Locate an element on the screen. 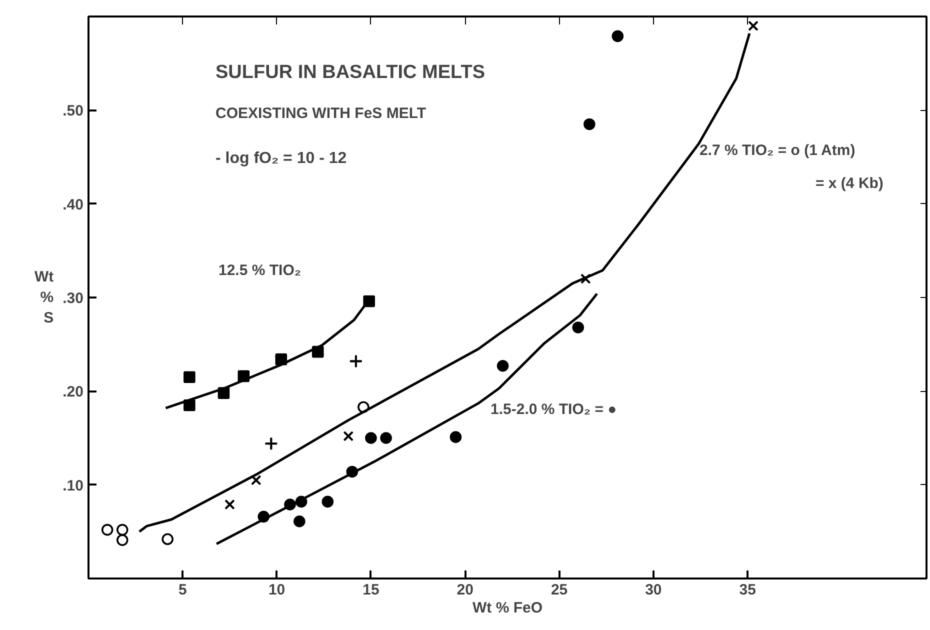 The width and height of the screenshot is (930, 630). text: SULFUR IN BASALTIC MELTS is located at coordinates (350, 72).